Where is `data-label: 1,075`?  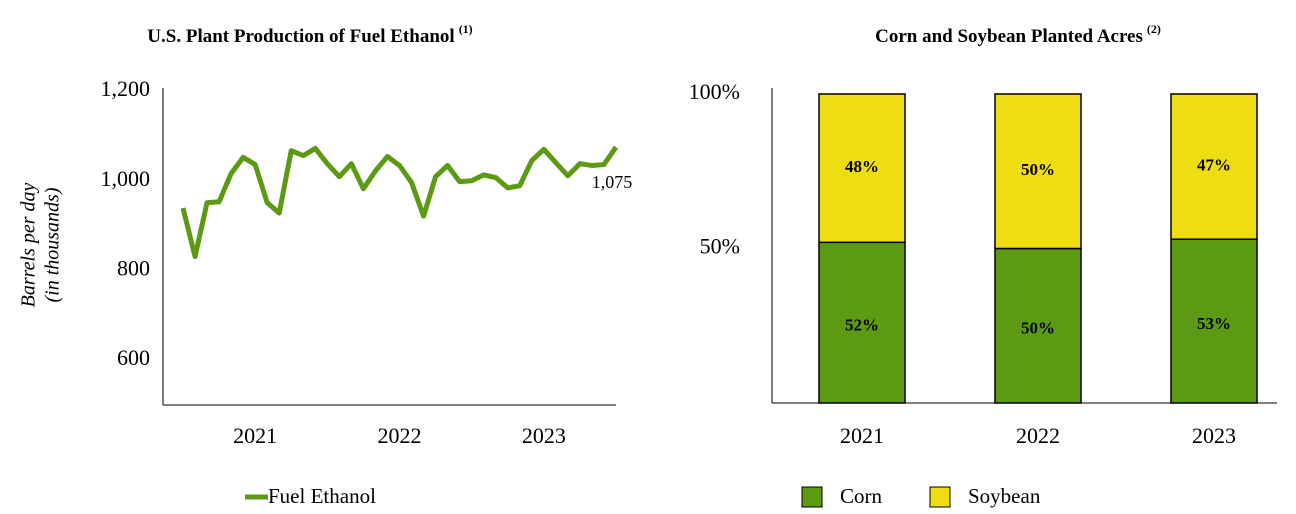
data-label: 1,075 is located at coordinates (612, 182).